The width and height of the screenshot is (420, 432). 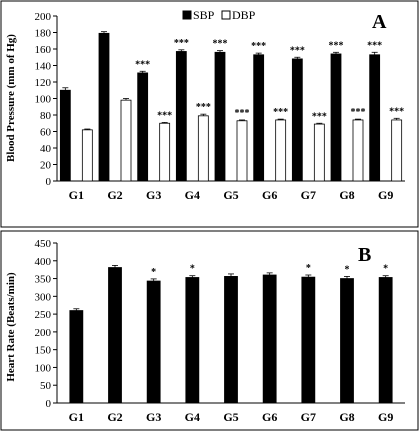 What do you see at coordinates (204, 15) in the screenshot?
I see `legend-label-sbp: SBP` at bounding box center [204, 15].